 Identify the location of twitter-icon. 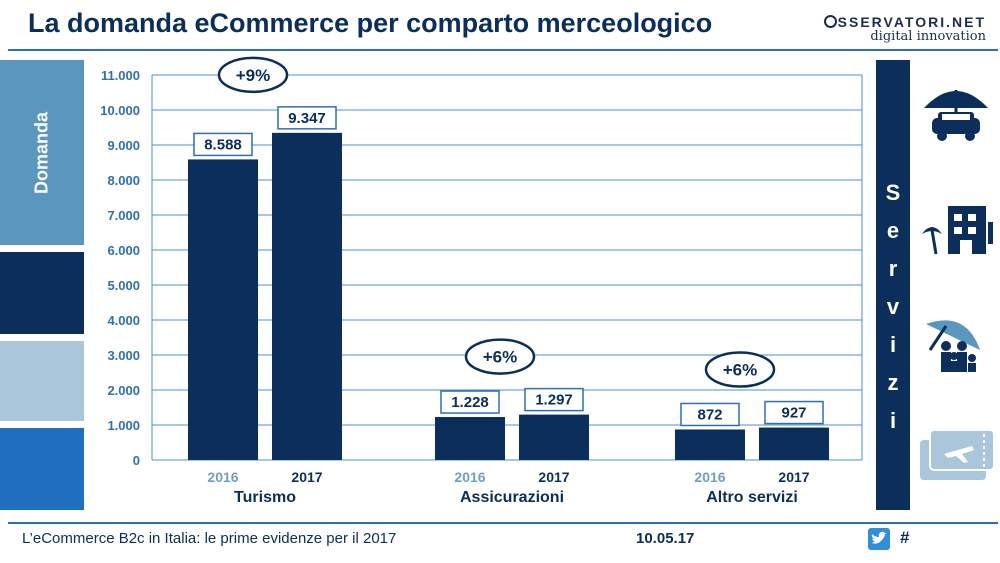
(879, 539).